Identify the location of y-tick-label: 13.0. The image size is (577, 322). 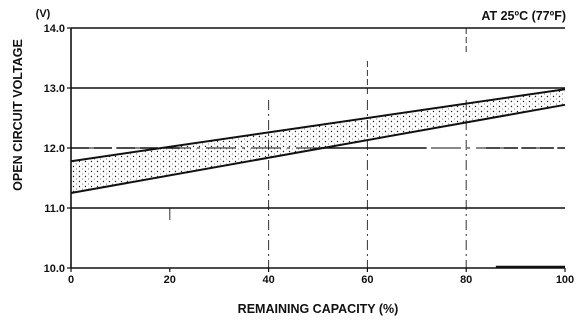
(54, 89).